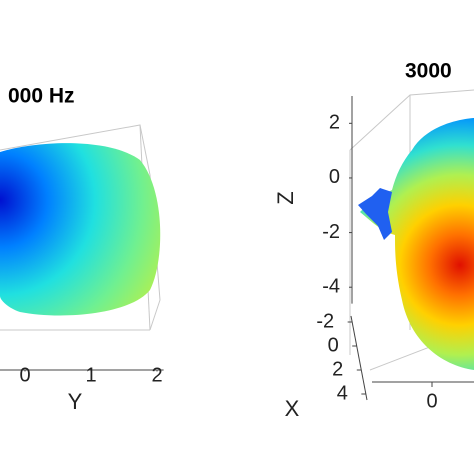 This screenshot has height=474, width=474. I want to click on axis-line, so click(359, 358).